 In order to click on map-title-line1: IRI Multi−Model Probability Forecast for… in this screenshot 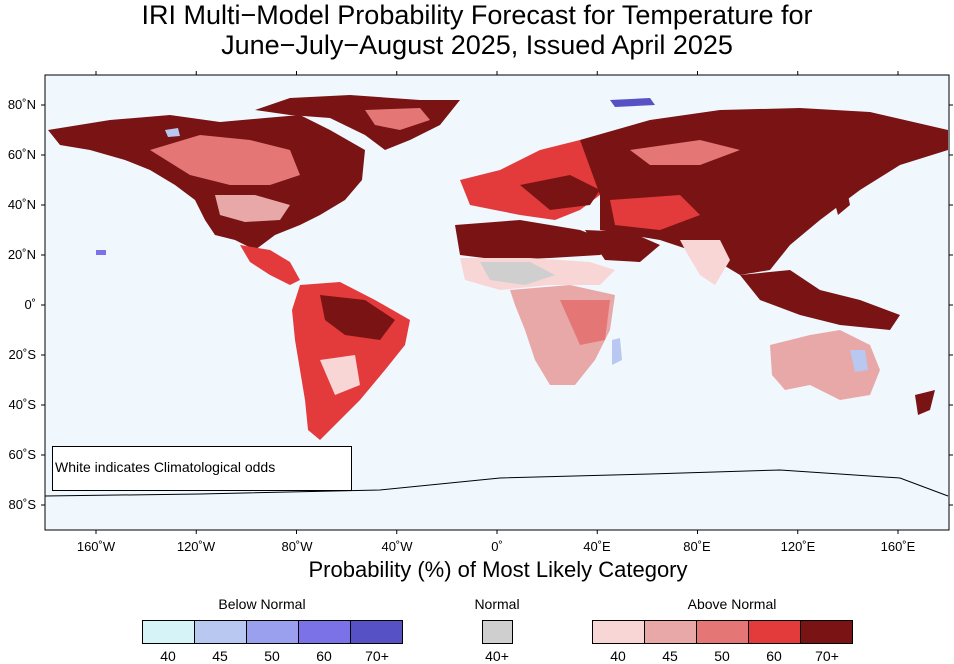, I will do `click(477, 15)`.